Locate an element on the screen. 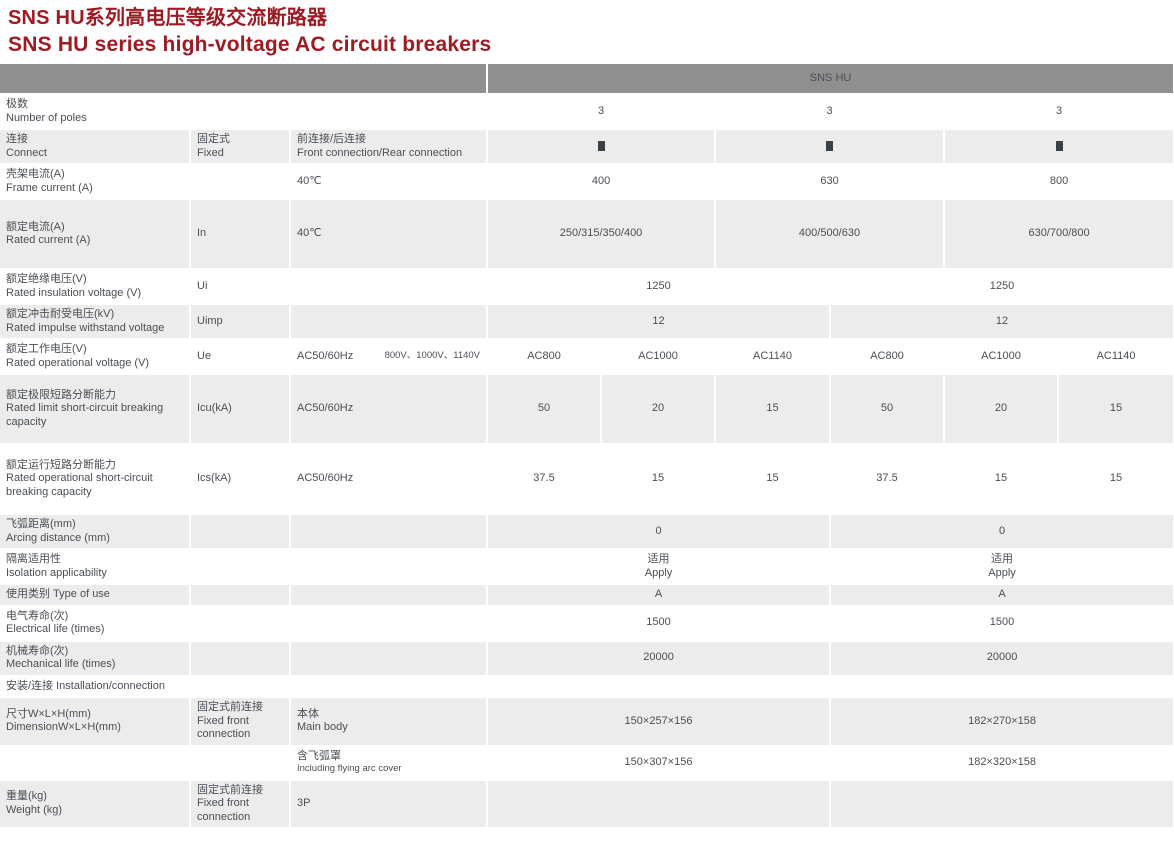 This screenshot has height=865, width=1174. value-frame-2: 630 is located at coordinates (830, 182).